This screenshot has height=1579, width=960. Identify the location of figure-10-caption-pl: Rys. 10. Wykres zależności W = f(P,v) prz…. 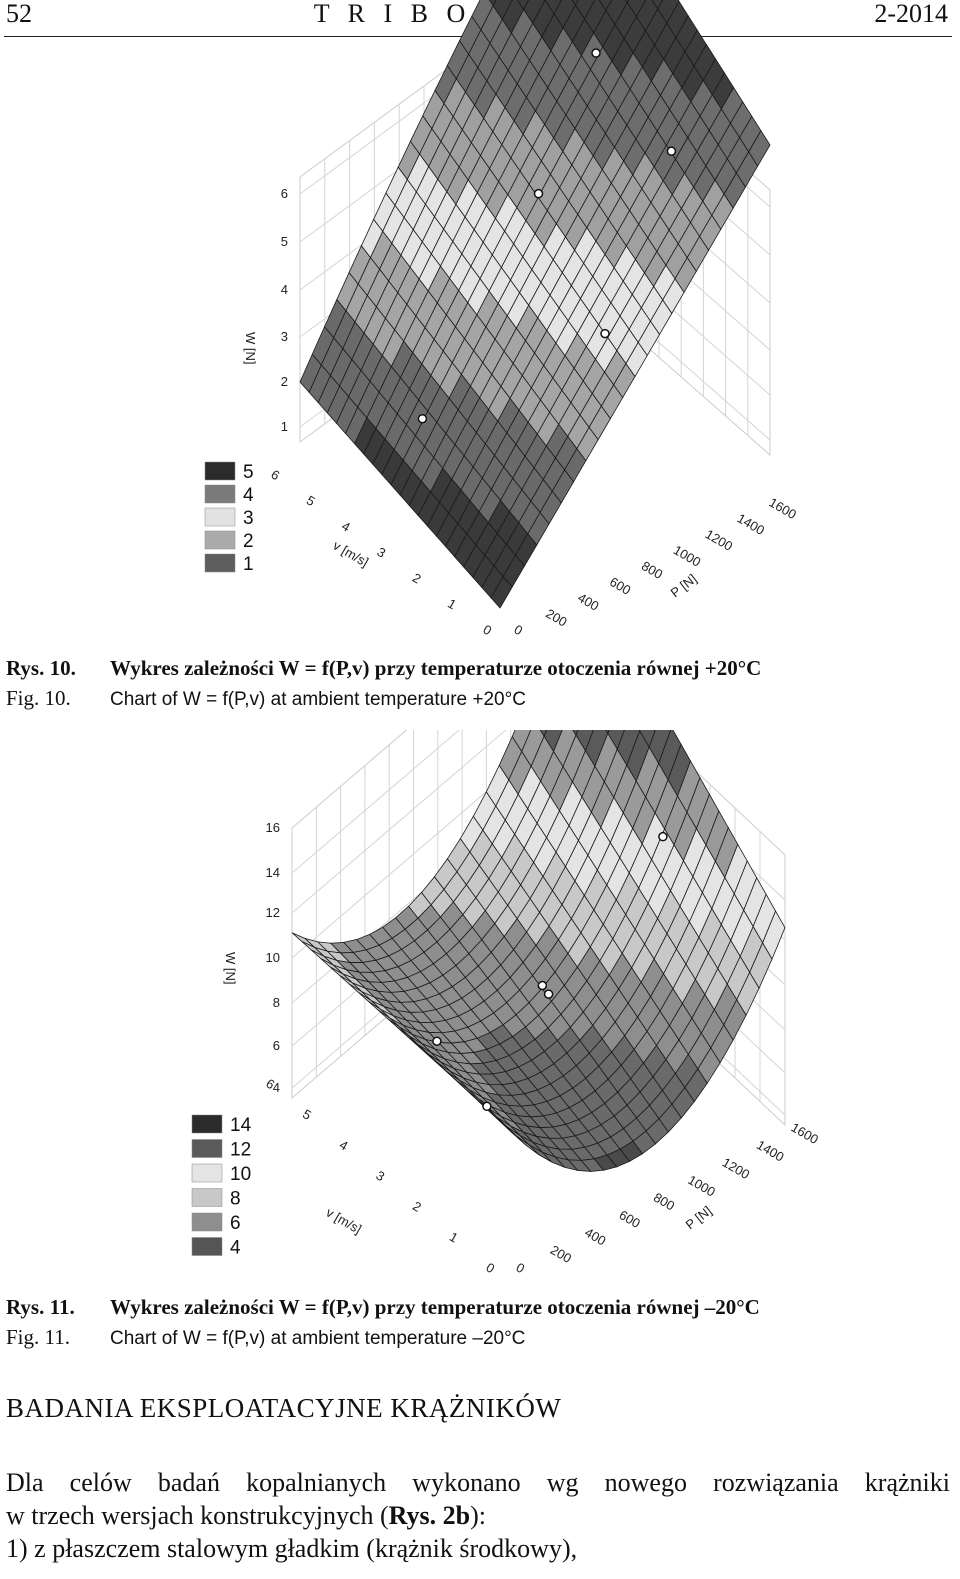
(384, 668).